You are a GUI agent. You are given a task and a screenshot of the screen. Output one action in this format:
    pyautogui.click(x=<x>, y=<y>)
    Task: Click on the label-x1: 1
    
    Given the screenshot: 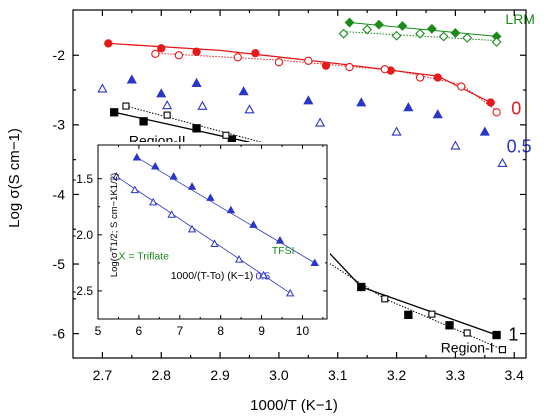 What is the action you would take?
    pyautogui.click(x=513, y=335)
    